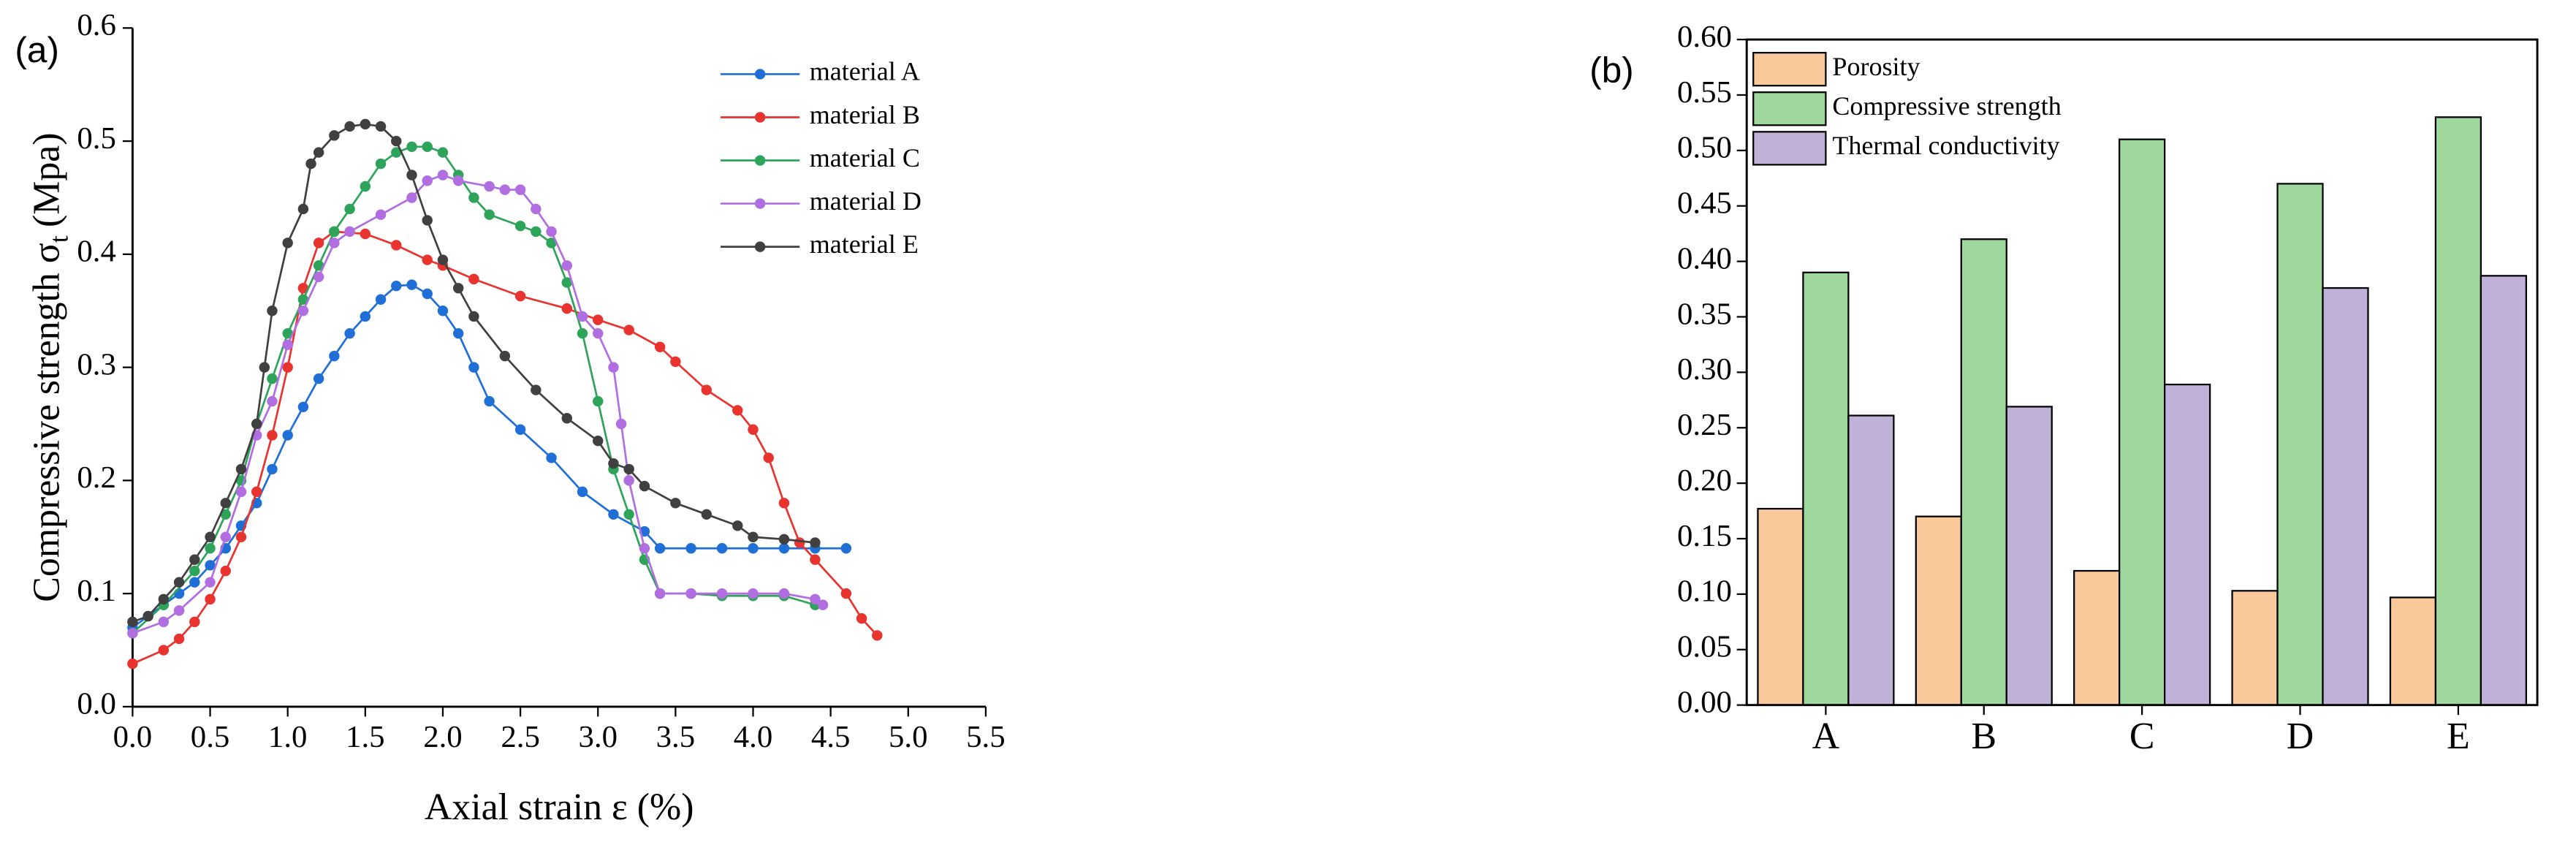 This screenshot has width=2576, height=850. What do you see at coordinates (1704, 92) in the screenshot?
I see `y-tick-label: 0.55` at bounding box center [1704, 92].